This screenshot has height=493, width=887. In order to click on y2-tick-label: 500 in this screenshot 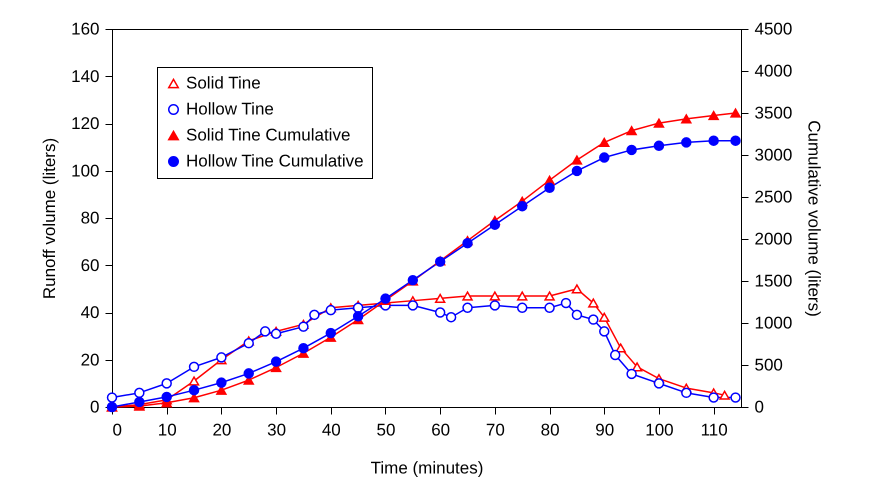, I will do `click(768, 365)`.